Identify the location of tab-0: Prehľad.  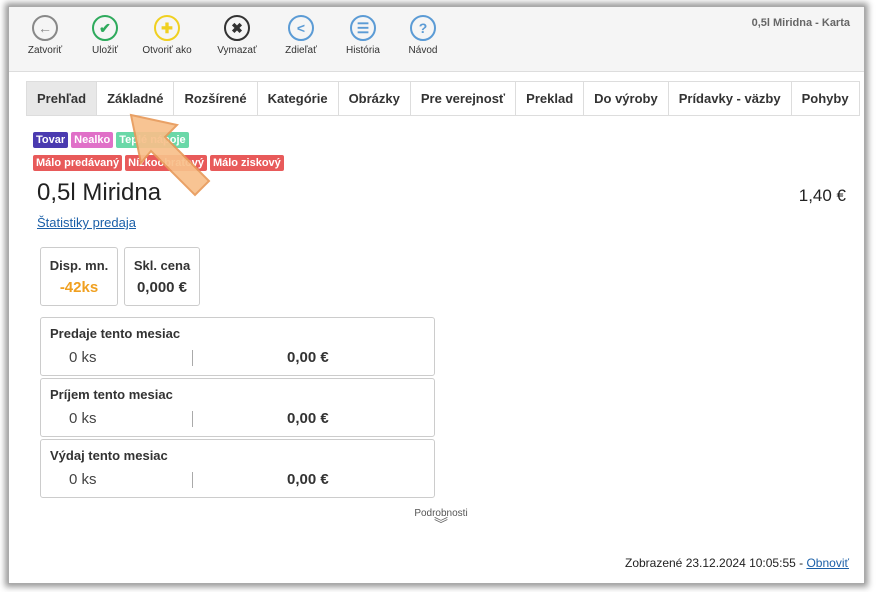
(61, 98).